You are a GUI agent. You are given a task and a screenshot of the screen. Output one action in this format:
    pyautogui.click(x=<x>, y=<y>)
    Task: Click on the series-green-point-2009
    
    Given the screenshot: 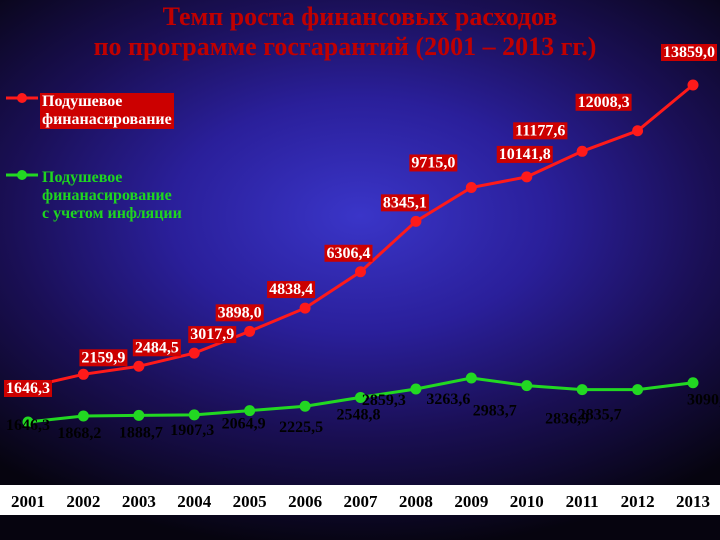 What is the action you would take?
    pyautogui.click(x=471, y=378)
    